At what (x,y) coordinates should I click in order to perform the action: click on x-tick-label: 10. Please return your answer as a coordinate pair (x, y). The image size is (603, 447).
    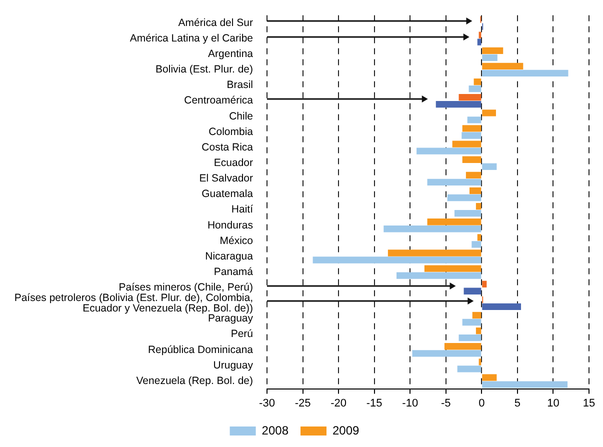
    Looking at the image, I should click on (553, 403).